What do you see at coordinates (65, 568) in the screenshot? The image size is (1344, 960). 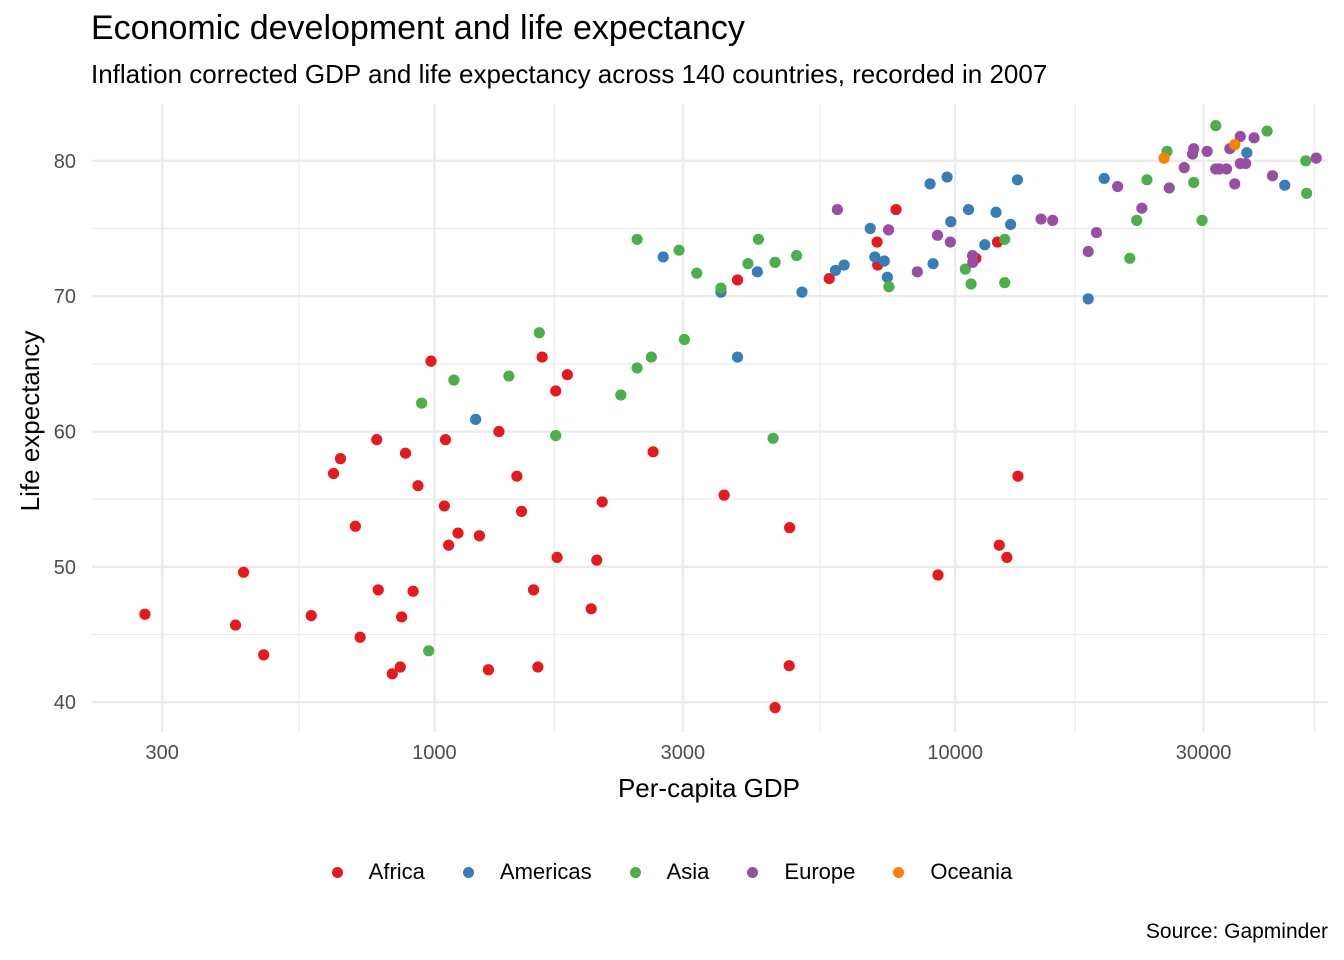 I see `y-tick-label: 50` at bounding box center [65, 568].